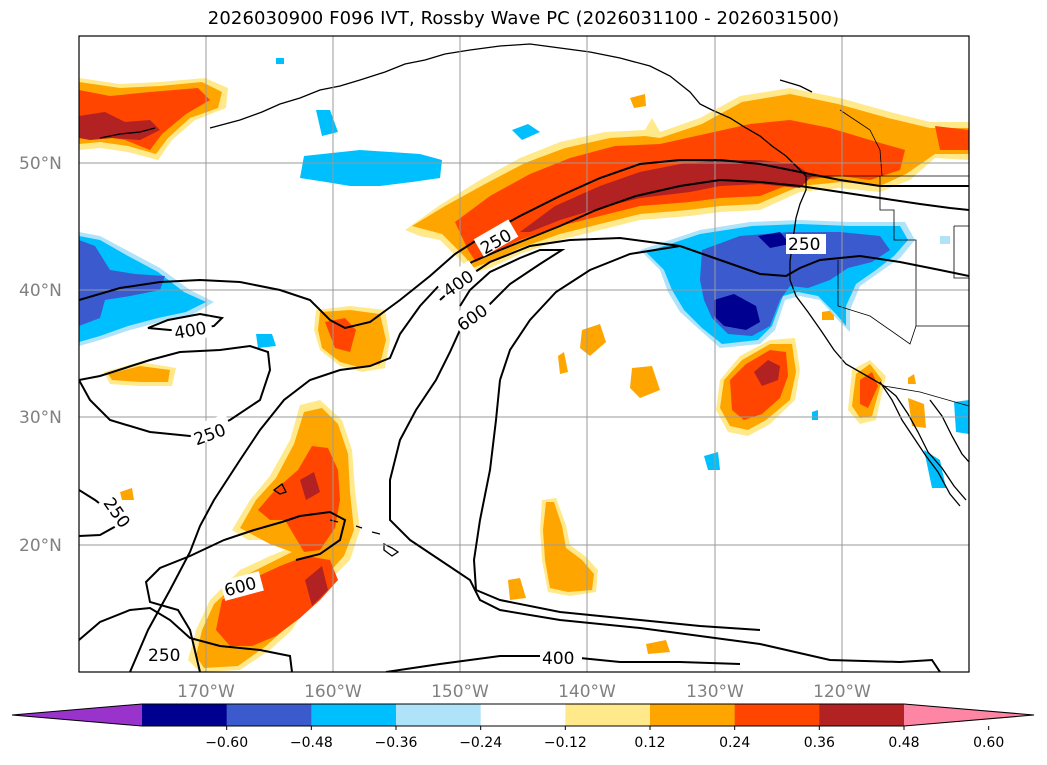  What do you see at coordinates (649, 743) in the screenshot?
I see `colorbar-tick-label: 0.12` at bounding box center [649, 743].